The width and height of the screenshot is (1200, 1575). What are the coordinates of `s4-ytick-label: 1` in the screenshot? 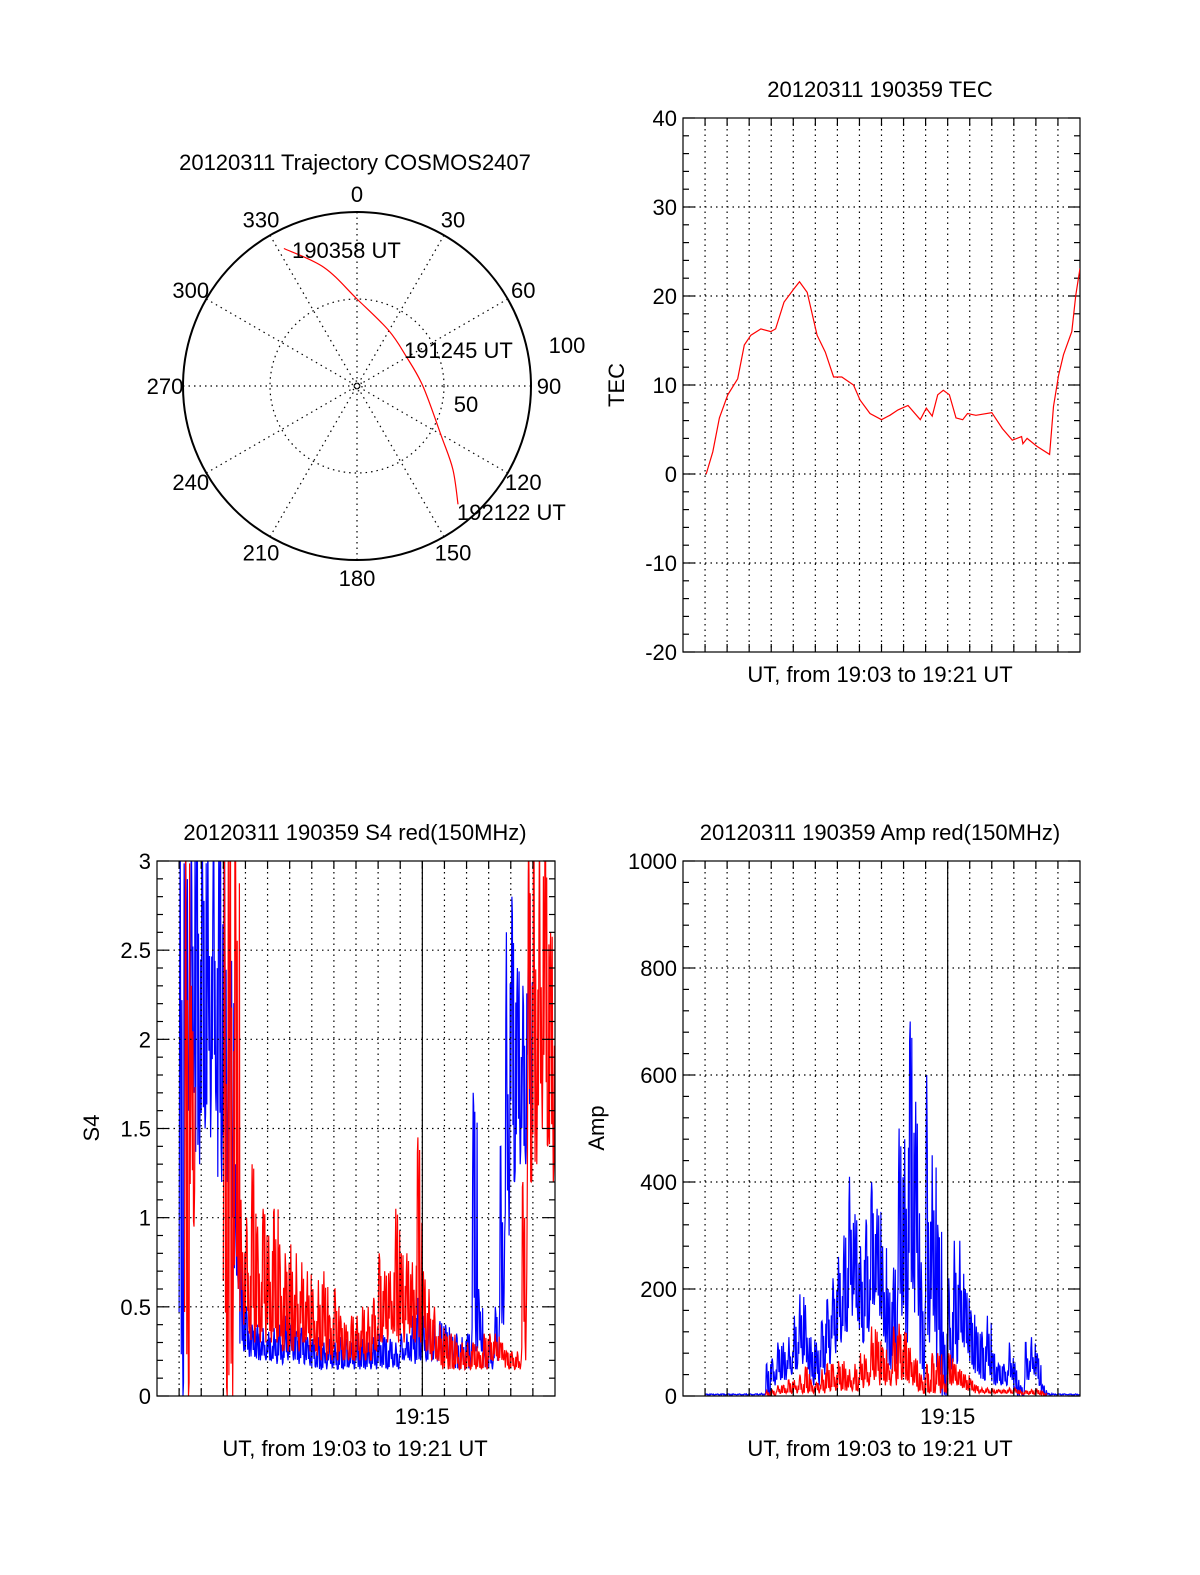 It's located at (145, 1218).